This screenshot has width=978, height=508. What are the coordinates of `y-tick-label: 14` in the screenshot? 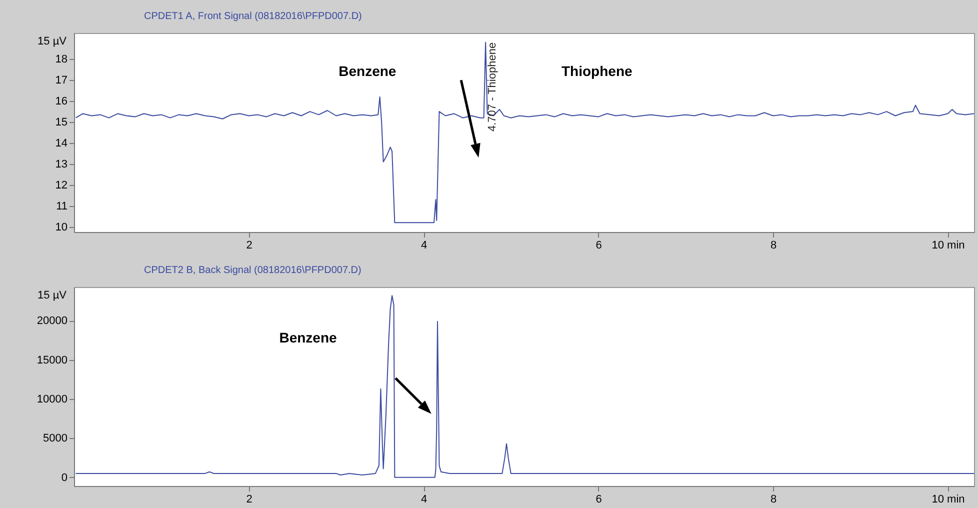 It's located at (61, 143).